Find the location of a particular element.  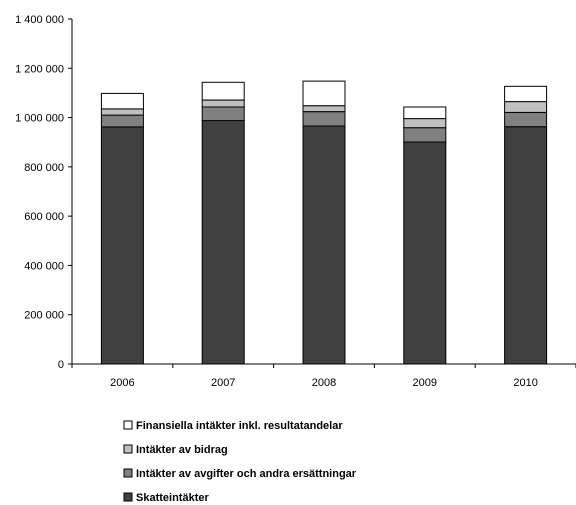

y-tick-label: 200 000 is located at coordinates (44, 316).